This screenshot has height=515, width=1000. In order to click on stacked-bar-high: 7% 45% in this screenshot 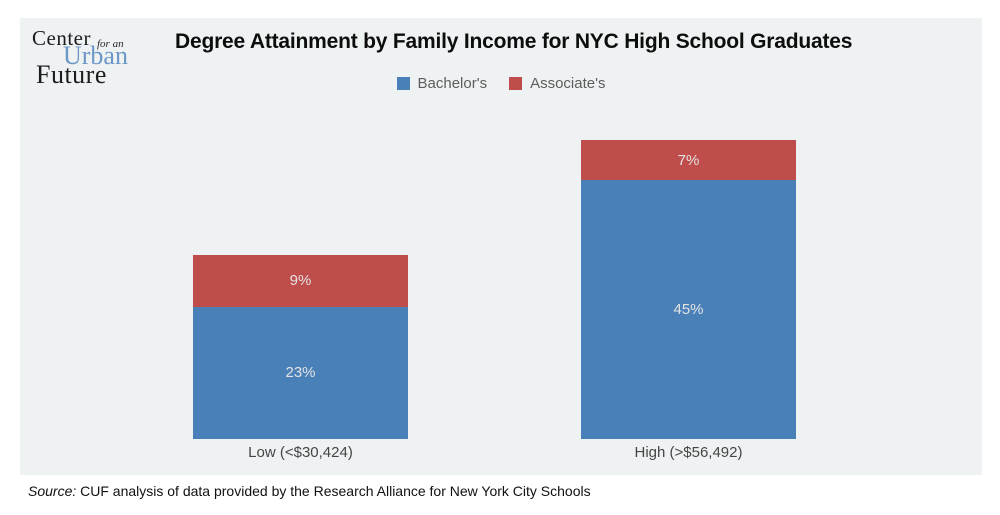, I will do `click(688, 289)`.